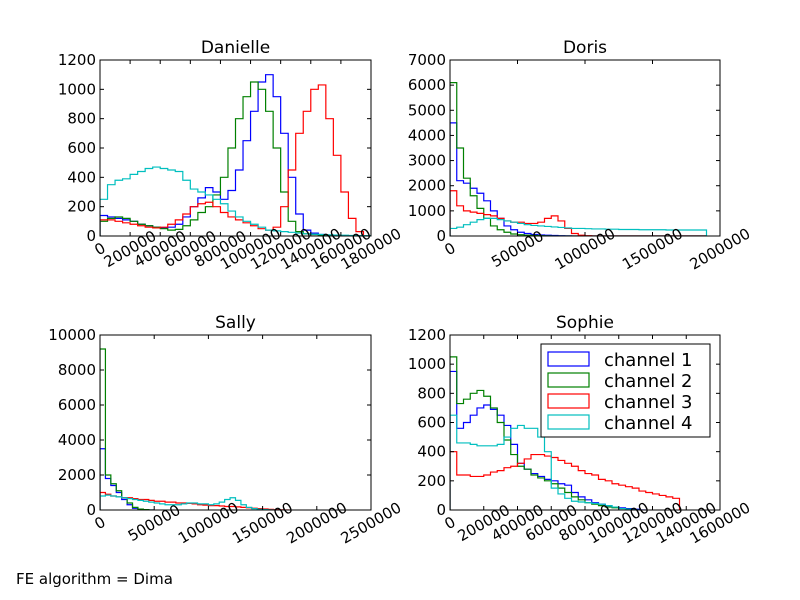  What do you see at coordinates (585, 249) in the screenshot?
I see `x-tick-label: 1000000` at bounding box center [585, 249].